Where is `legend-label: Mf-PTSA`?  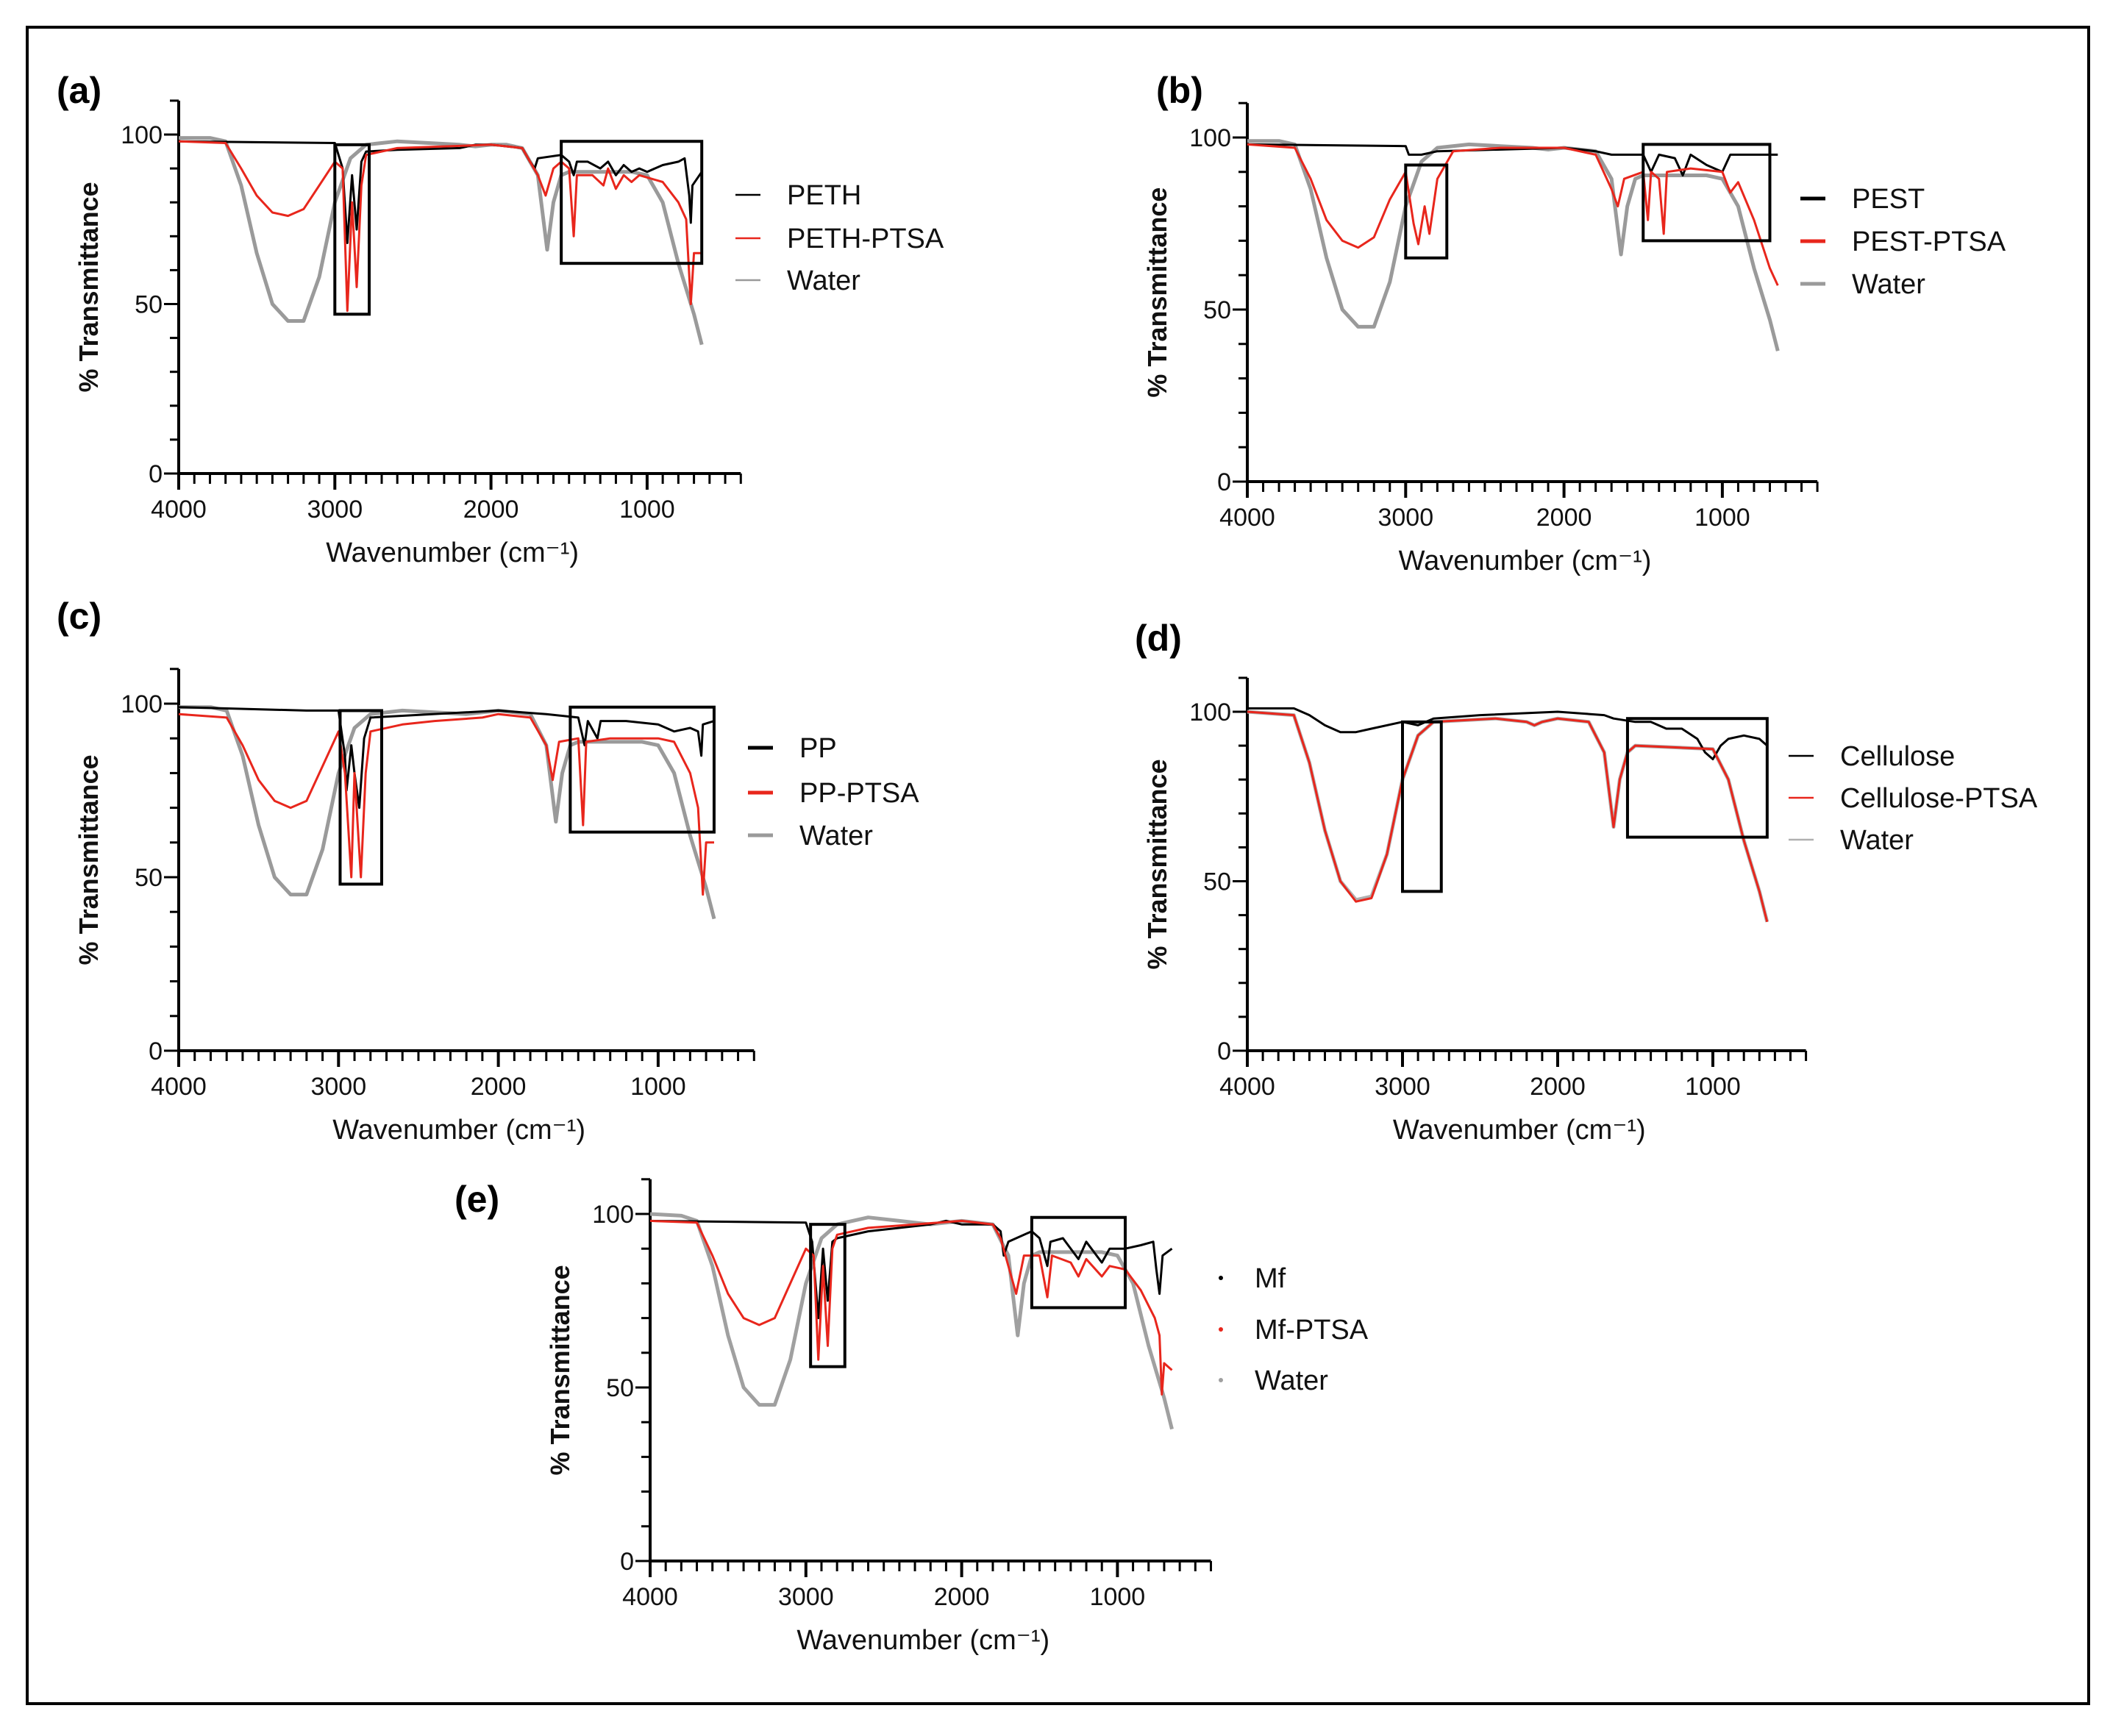
legend-label: Mf-PTSA is located at coordinates (1312, 1331).